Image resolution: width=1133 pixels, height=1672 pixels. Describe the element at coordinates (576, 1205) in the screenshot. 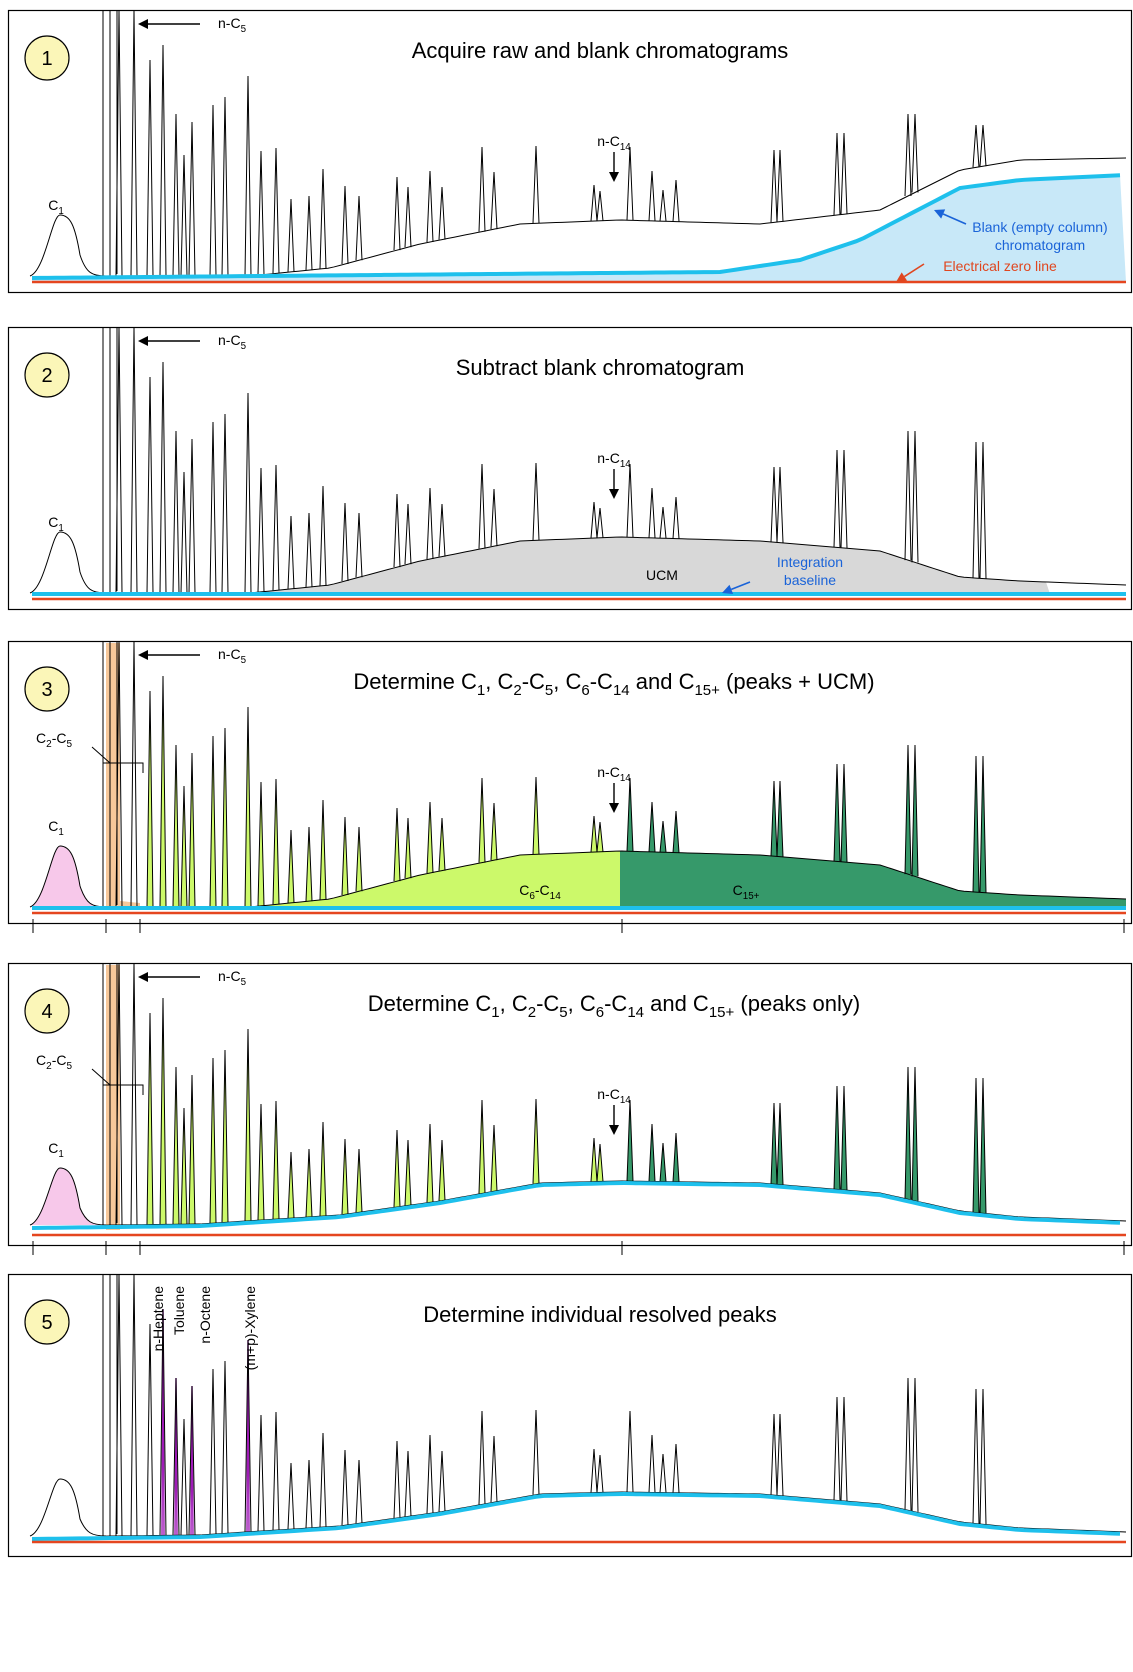

I see `blank-baseline` at that location.